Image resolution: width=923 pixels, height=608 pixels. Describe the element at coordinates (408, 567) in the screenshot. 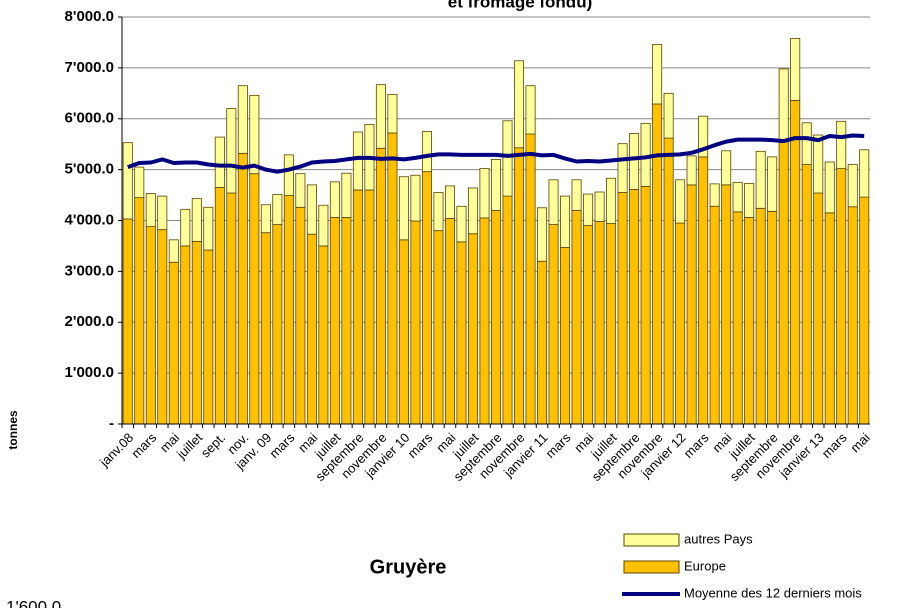

I see `chart-subtitle: Gruyère` at that location.